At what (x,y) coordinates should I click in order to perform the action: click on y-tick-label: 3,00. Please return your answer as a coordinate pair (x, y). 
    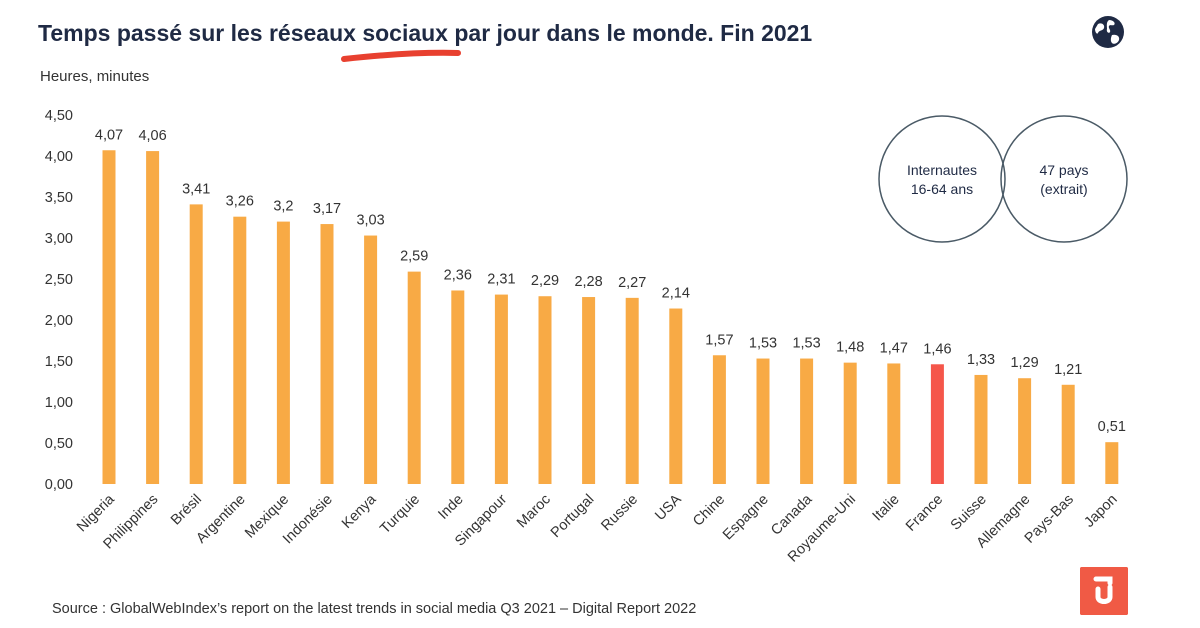
    Looking at the image, I should click on (59, 239).